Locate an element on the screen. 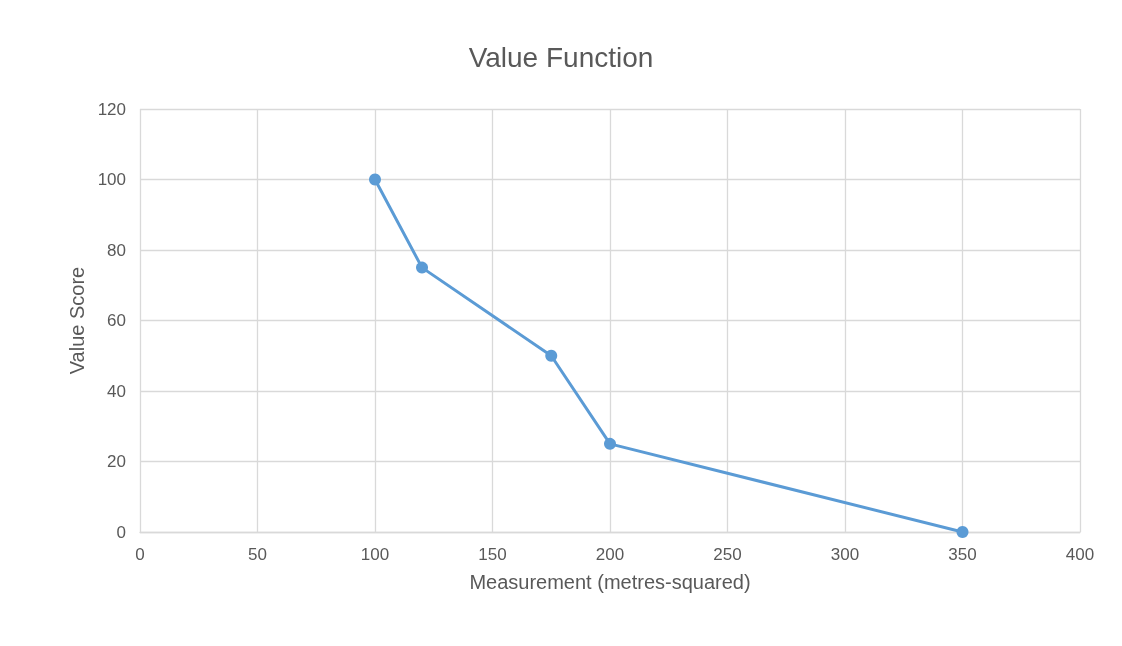  y-tick-label: 0 is located at coordinates (121, 532).